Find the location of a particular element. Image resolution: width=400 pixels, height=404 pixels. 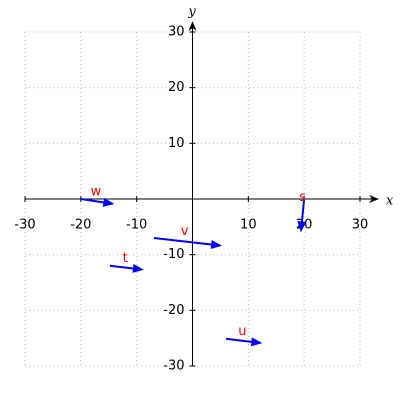

vector-label: t is located at coordinates (125, 258).